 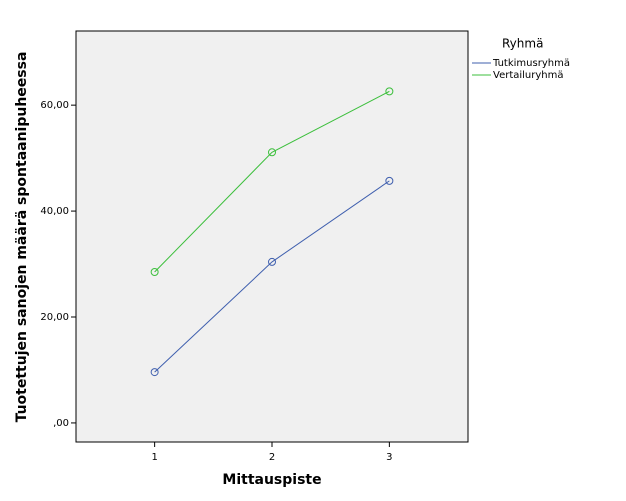 What do you see at coordinates (54, 211) in the screenshot?
I see `y-tick-label: 40,00` at bounding box center [54, 211].